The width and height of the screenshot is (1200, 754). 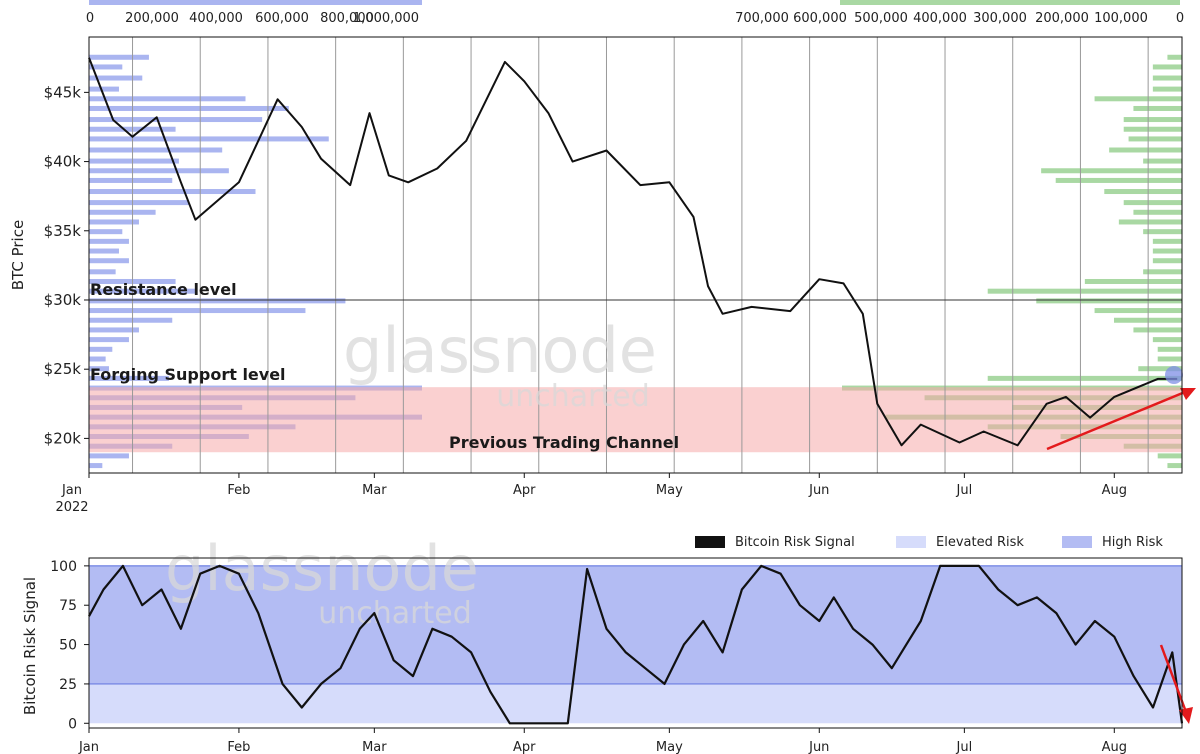 I want to click on price-ytick-label: $25k, so click(x=63, y=369).